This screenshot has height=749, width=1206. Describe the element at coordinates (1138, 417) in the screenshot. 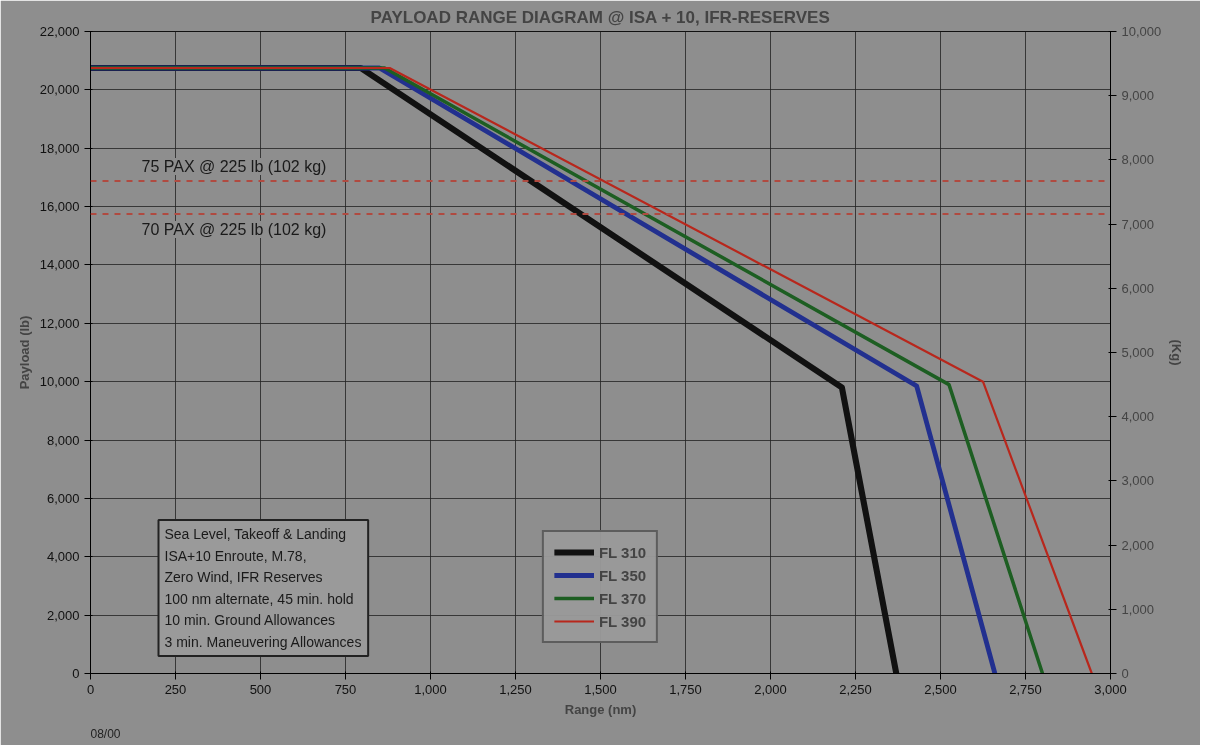

I see `y2-tick-label: 4,000` at that location.